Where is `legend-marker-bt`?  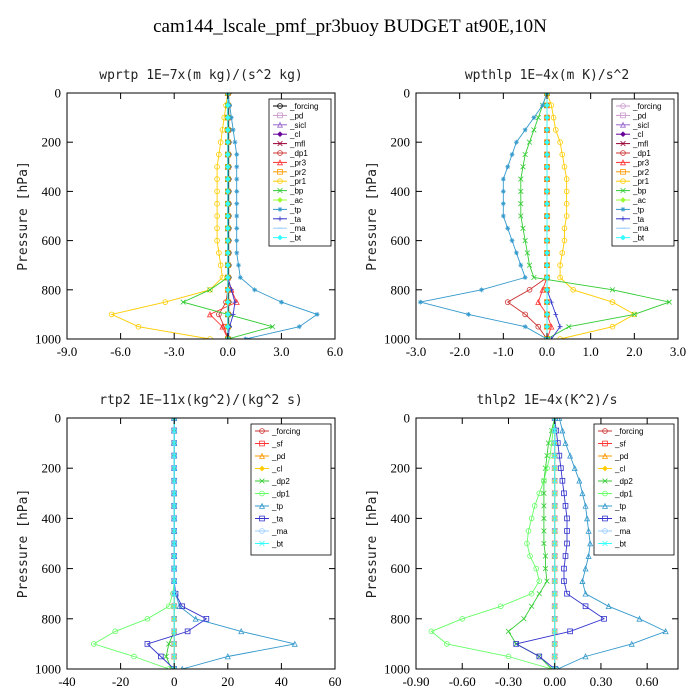 legend-marker-bt is located at coordinates (623, 237).